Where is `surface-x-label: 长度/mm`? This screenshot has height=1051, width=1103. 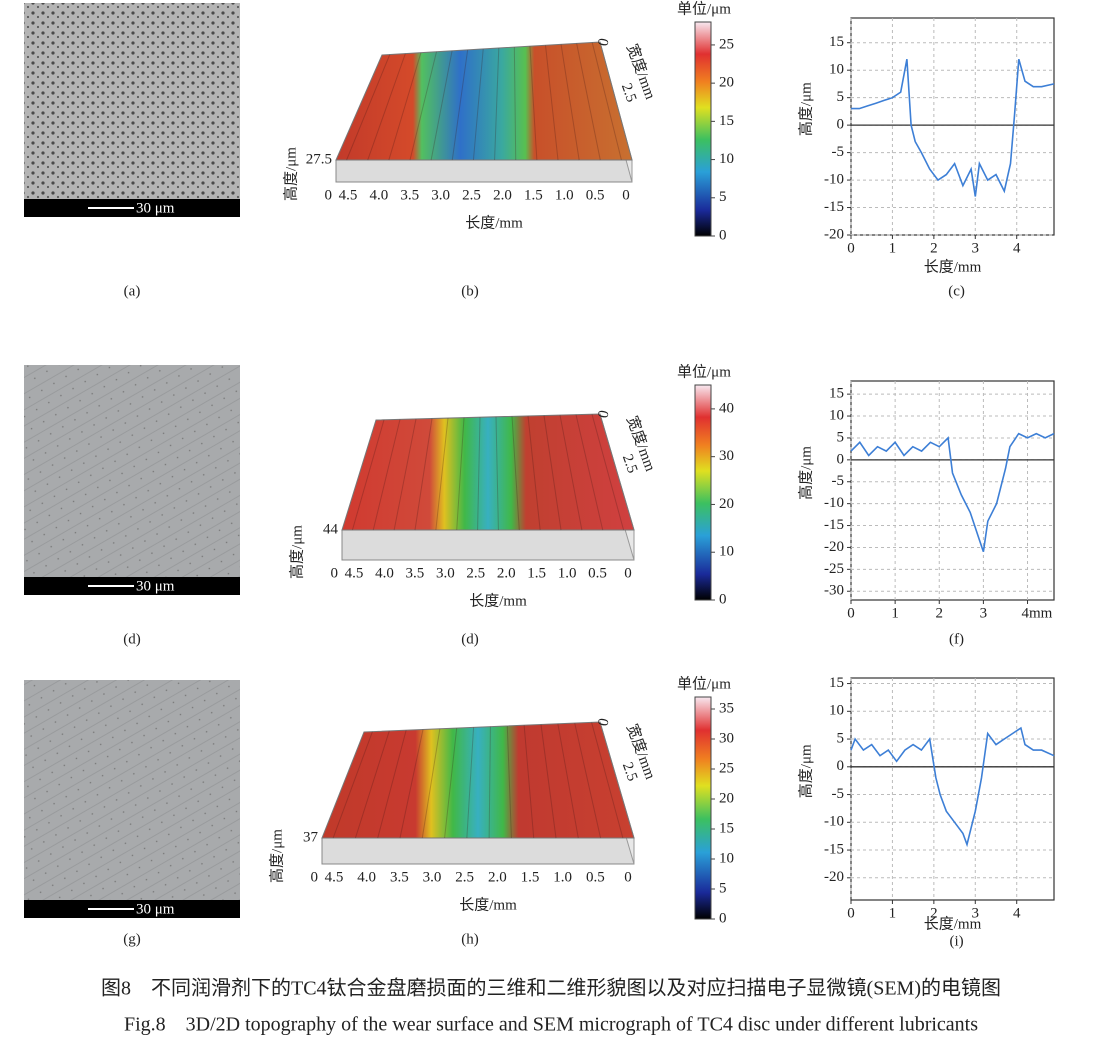
surface-x-label: 长度/mm is located at coordinates (494, 222).